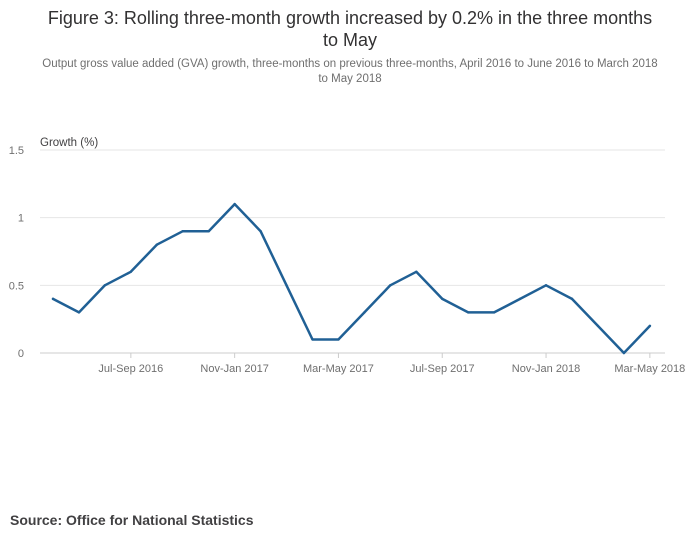 This screenshot has height=549, width=700. What do you see at coordinates (234, 369) in the screenshot?
I see `x-tick-label: Nov-Jan 2017` at bounding box center [234, 369].